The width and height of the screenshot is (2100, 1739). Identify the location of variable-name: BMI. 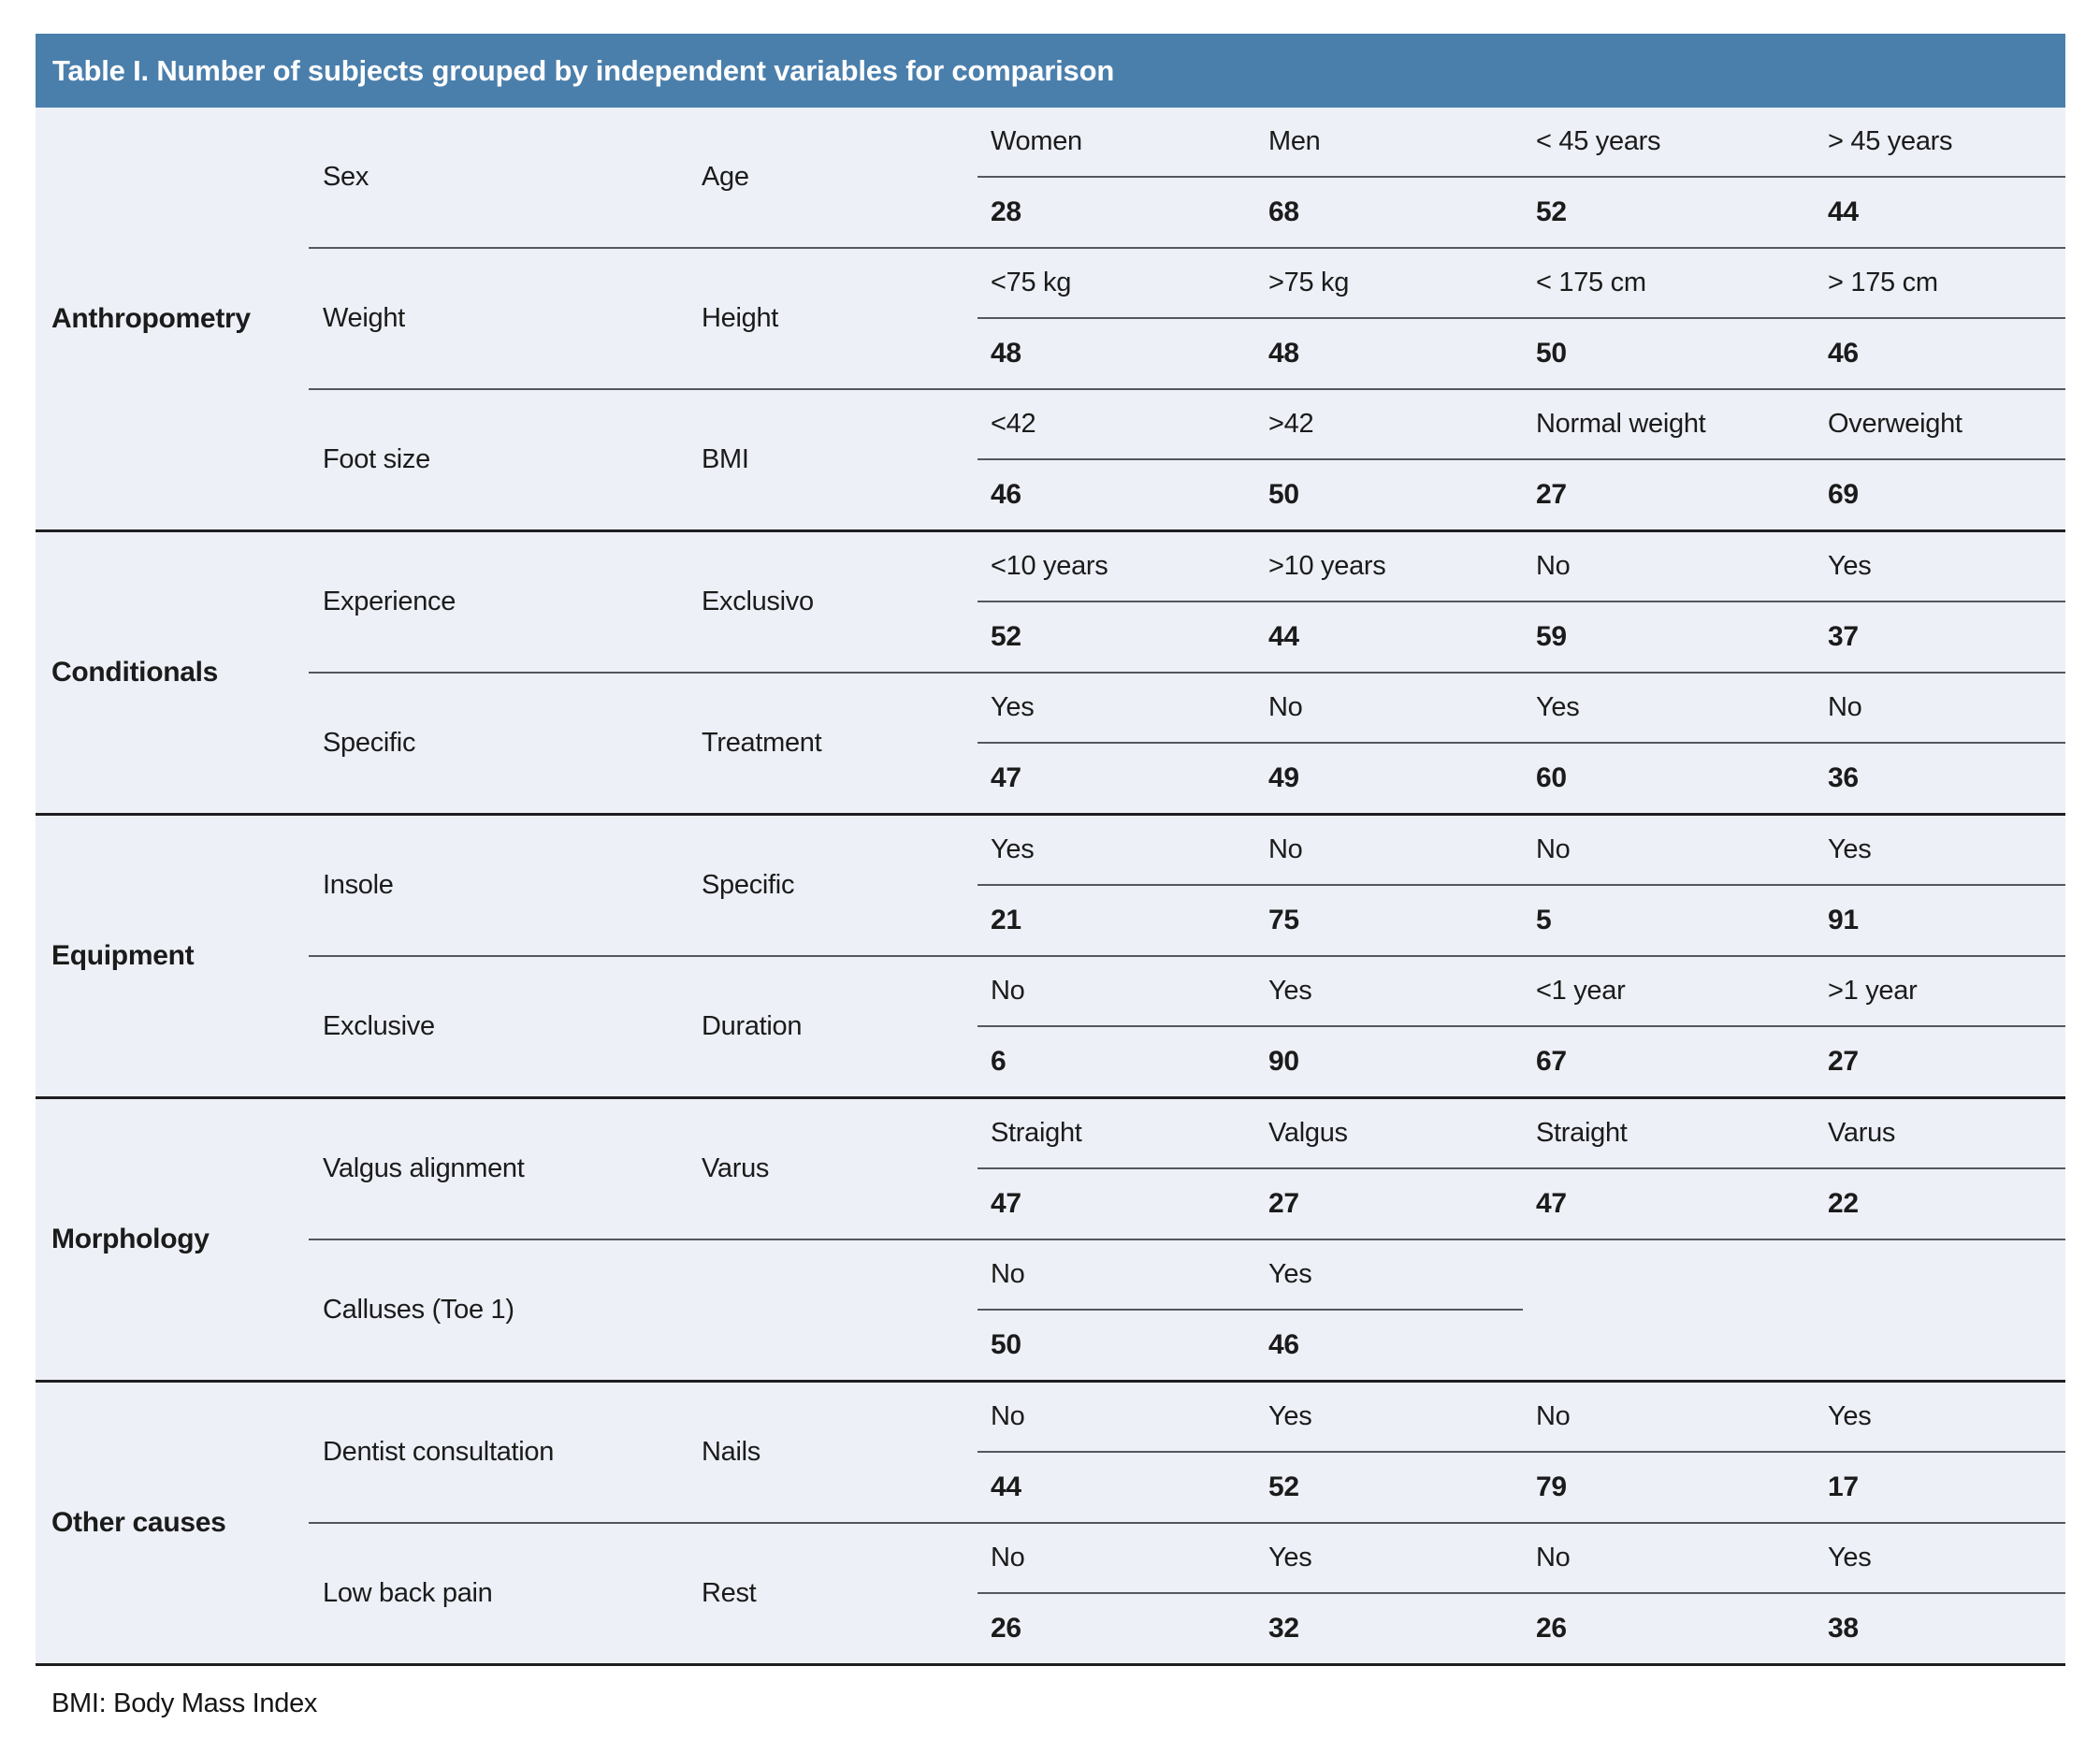
(725, 459).